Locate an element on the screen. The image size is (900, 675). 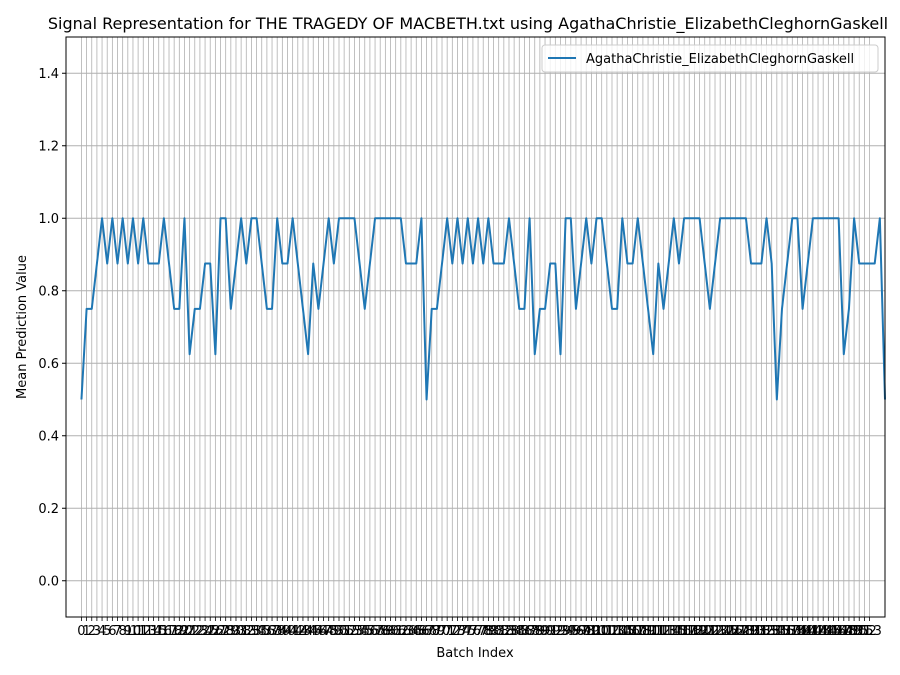
x-tick-label: 148 is located at coordinates (843, 631).